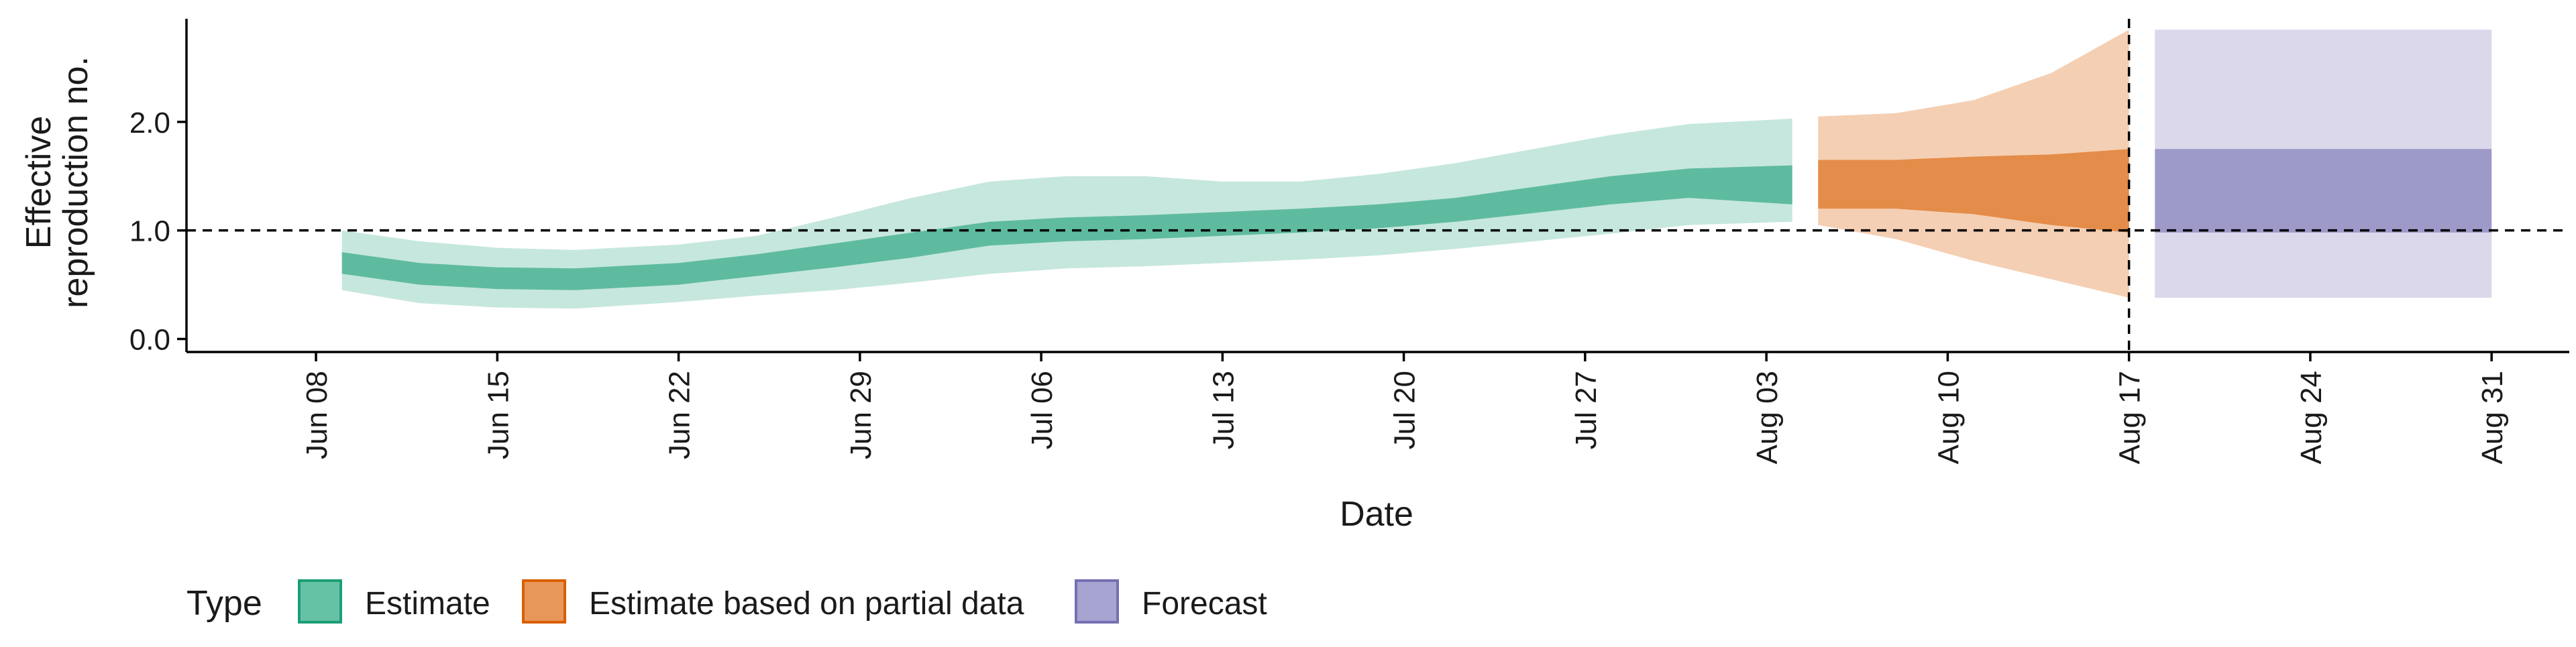  I want to click on legend-key-estimate-based-on-partial-data, so click(544, 602).